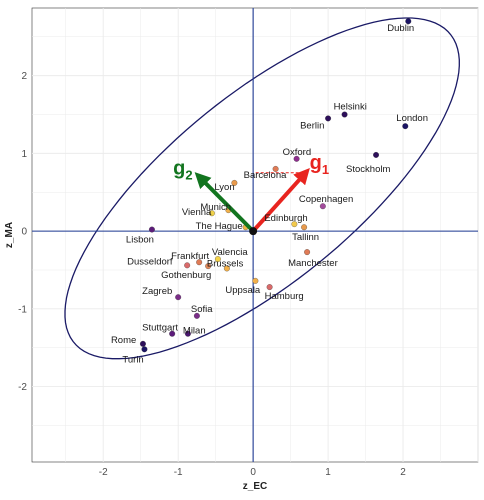 This screenshot has height=500, width=484. What do you see at coordinates (326, 199) in the screenshot?
I see `point-label: Copenhagen` at bounding box center [326, 199].